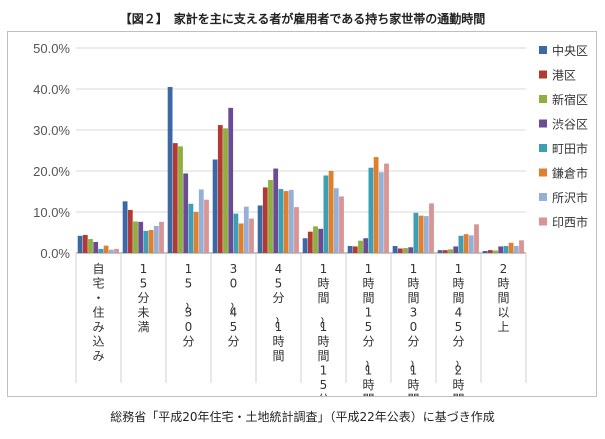  Describe the element at coordinates (98, 312) in the screenshot. I see `category-label: 自宅・住み込み` at that location.